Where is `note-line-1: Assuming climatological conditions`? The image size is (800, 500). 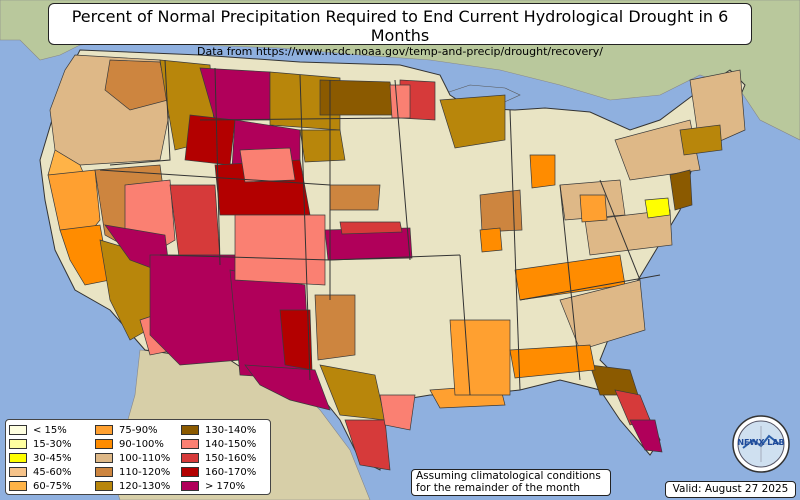
note-line-1: Assuming climatological conditions is located at coordinates (508, 476).